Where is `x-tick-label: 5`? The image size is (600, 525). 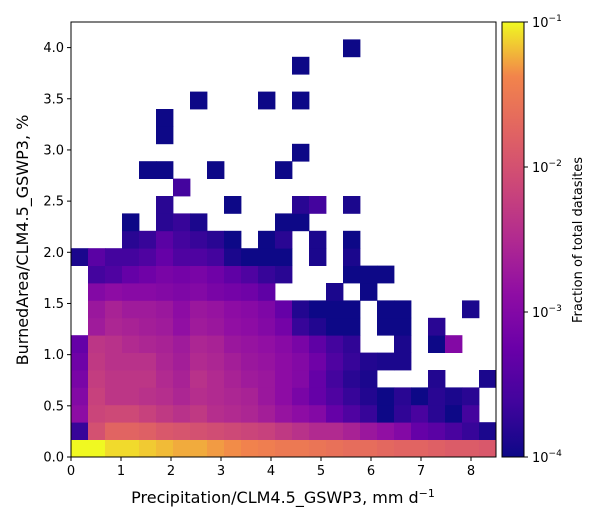 x-tick-label: 5 is located at coordinates (321, 471).